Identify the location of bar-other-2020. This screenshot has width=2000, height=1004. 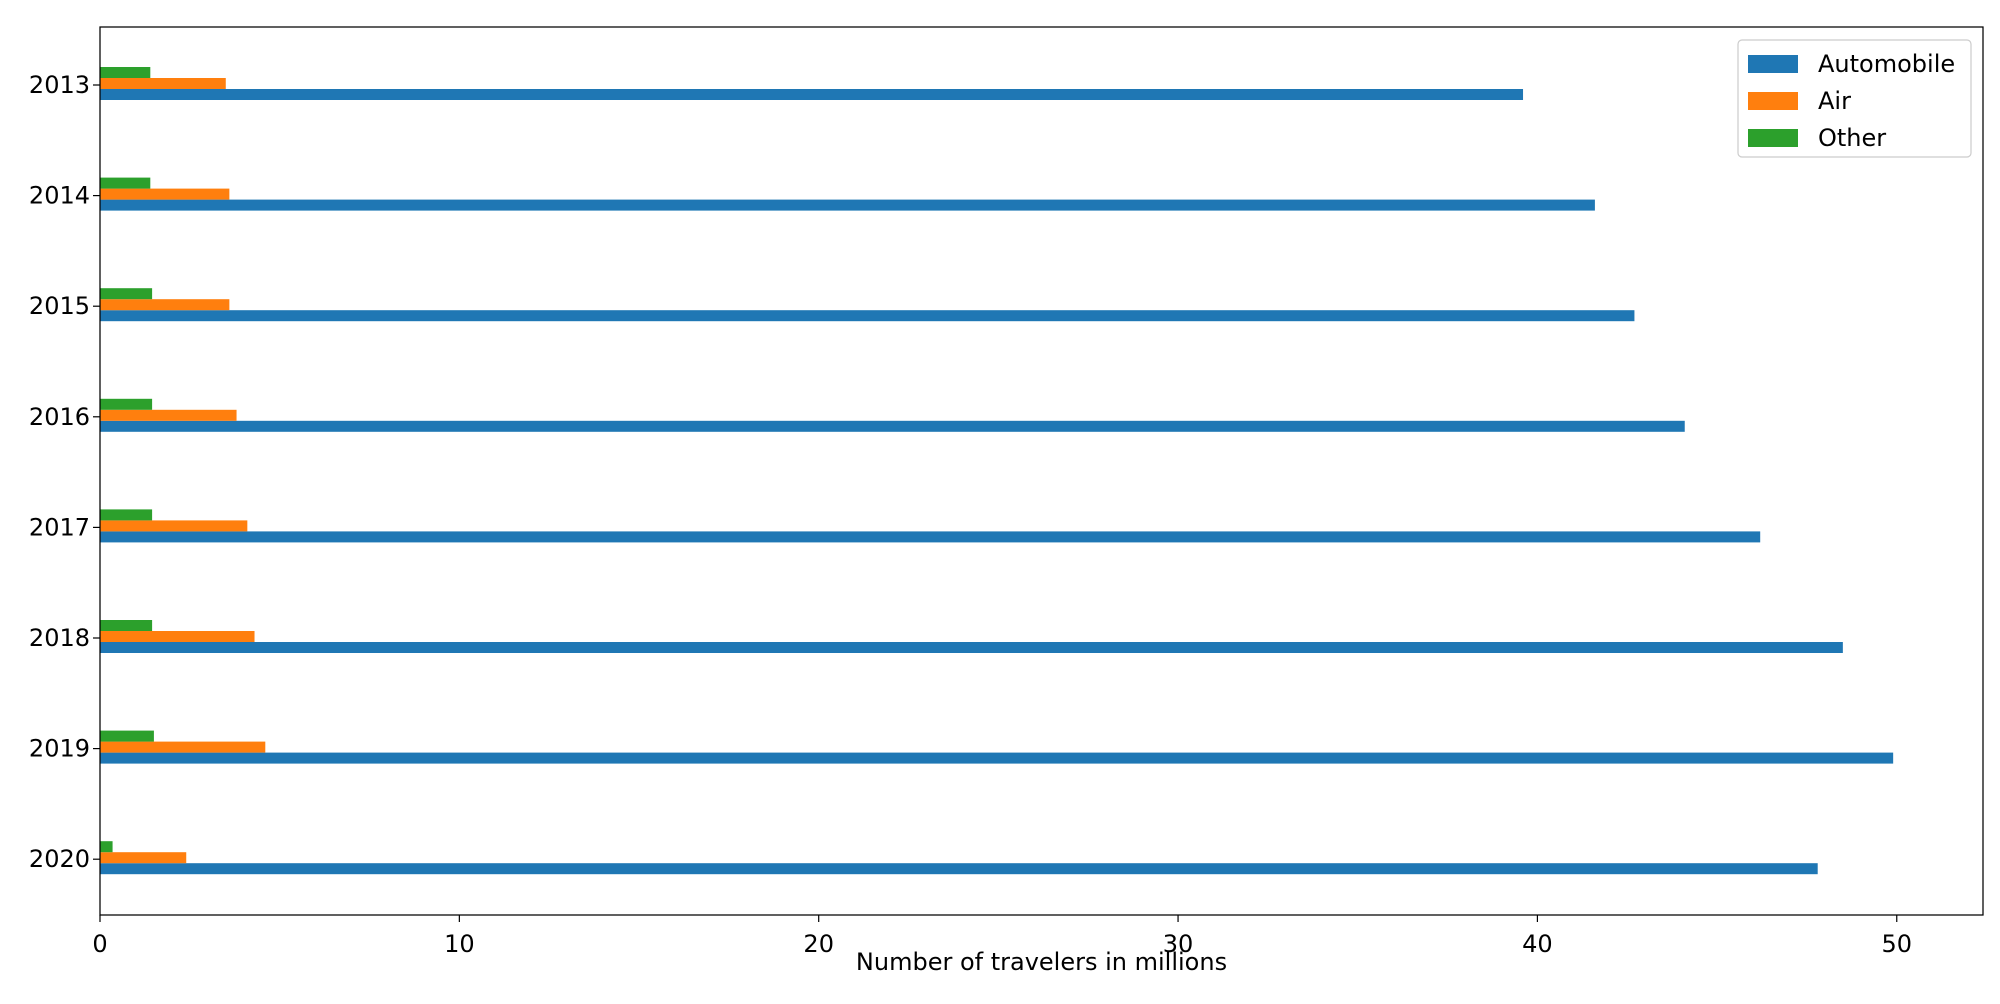
(106, 846).